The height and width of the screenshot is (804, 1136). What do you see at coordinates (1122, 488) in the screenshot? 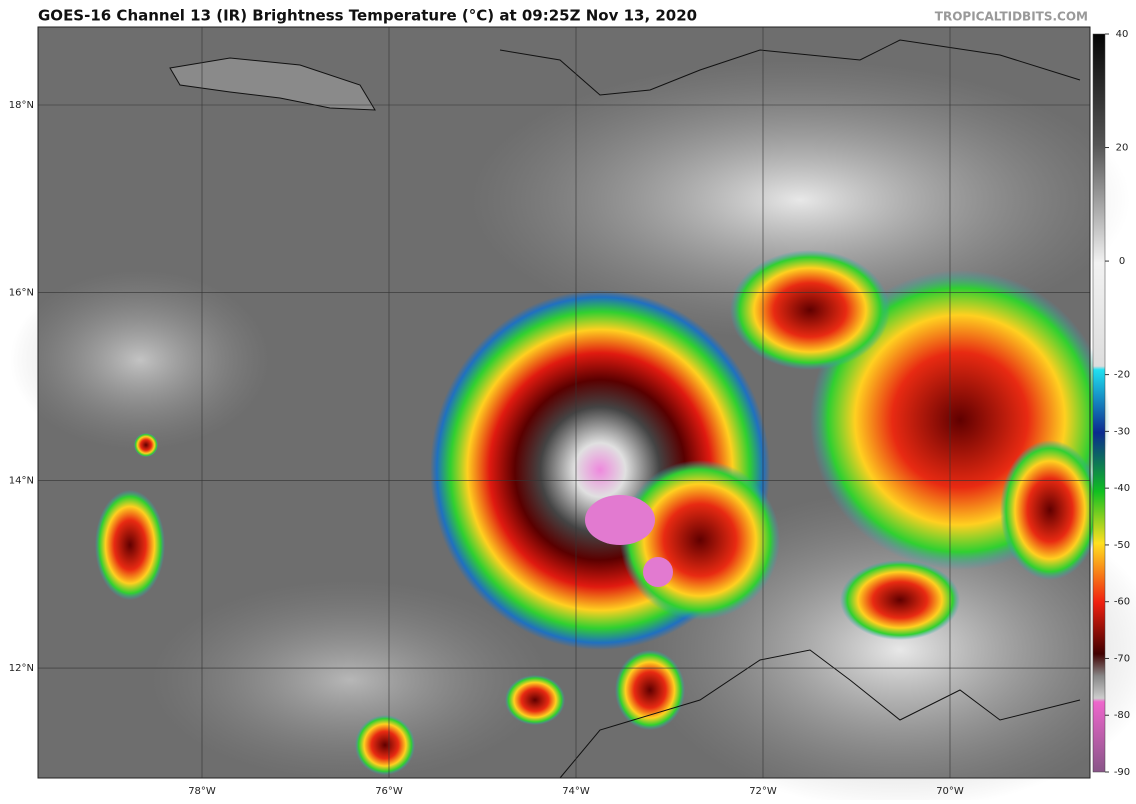
I see `colorbar-tick-label: -40` at bounding box center [1122, 488].